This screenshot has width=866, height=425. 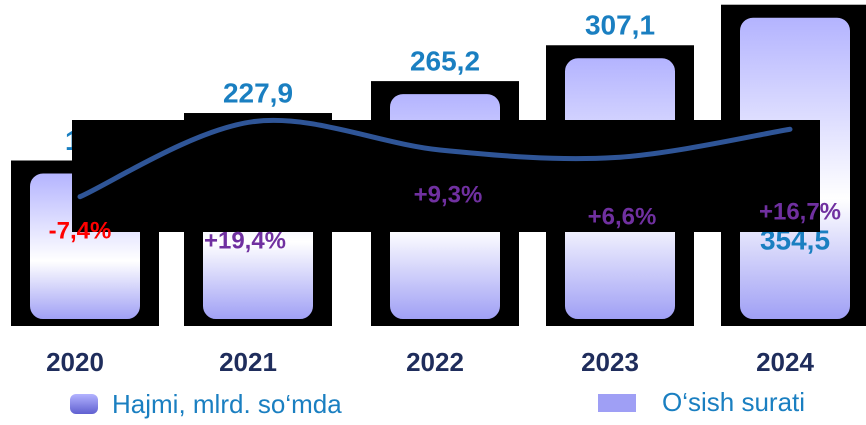 What do you see at coordinates (620, 25) in the screenshot?
I see `value-label: 307,1` at bounding box center [620, 25].